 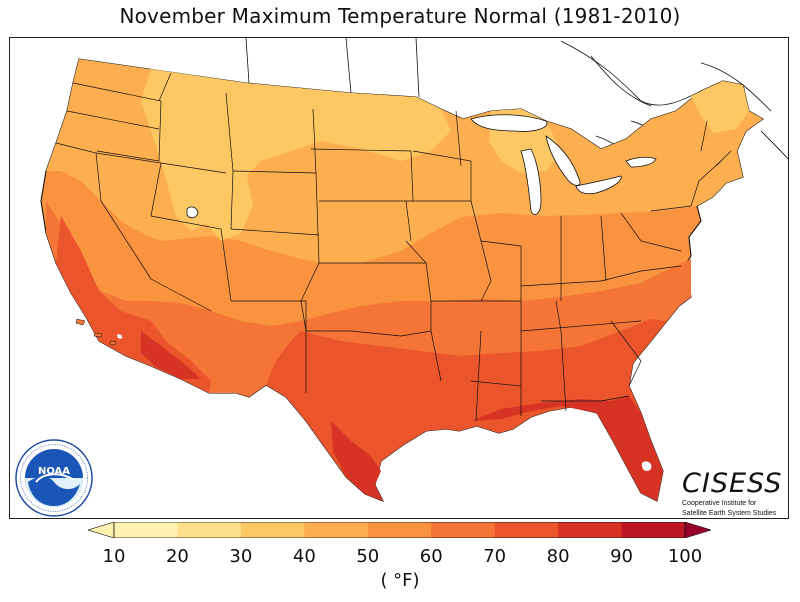 What do you see at coordinates (558, 556) in the screenshot?
I see `colorbar-tick-label: 80` at bounding box center [558, 556].